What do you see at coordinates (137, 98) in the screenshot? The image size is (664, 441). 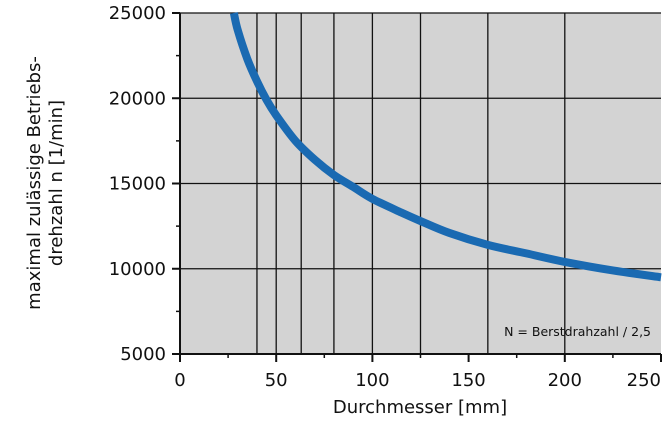 I see `y-tick-label-20000: 20000` at bounding box center [137, 98].